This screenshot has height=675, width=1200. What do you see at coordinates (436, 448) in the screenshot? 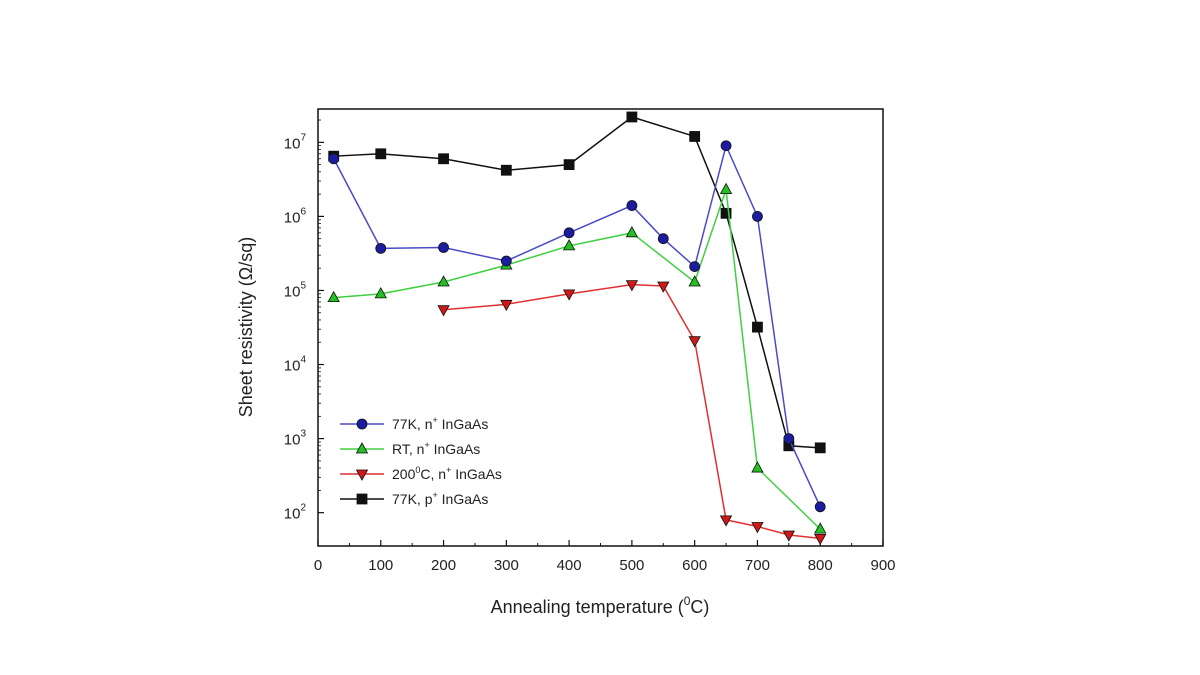
I see `legend-label: RT, n+ InGaAs` at bounding box center [436, 448].